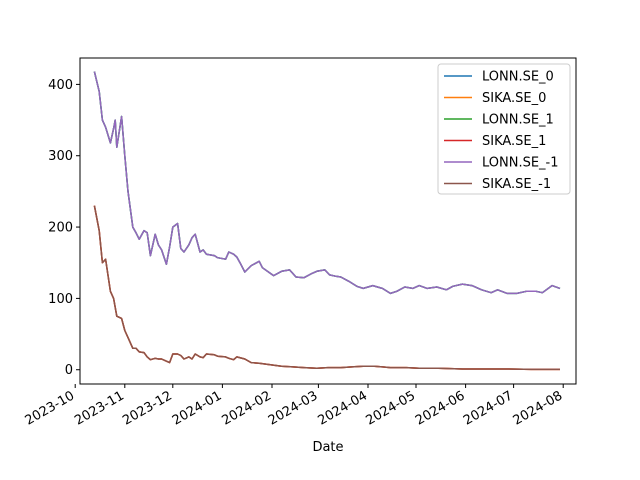 This screenshot has width=640, height=480. What do you see at coordinates (514, 98) in the screenshot?
I see `legend-label: SIKA.SE_0` at bounding box center [514, 98].